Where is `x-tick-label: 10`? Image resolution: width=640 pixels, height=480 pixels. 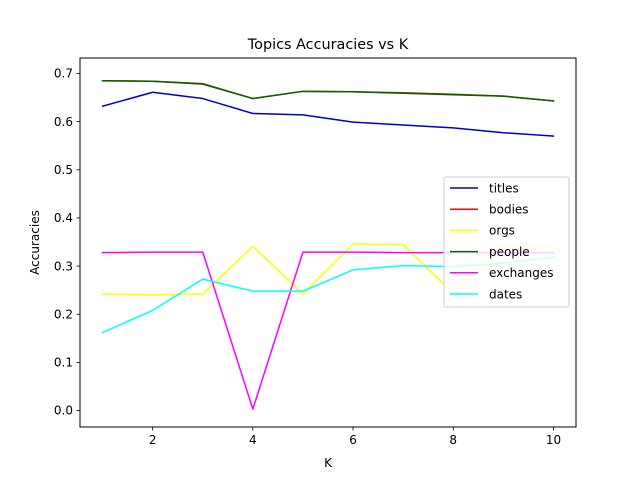
x-tick-label: 10 is located at coordinates (553, 440).